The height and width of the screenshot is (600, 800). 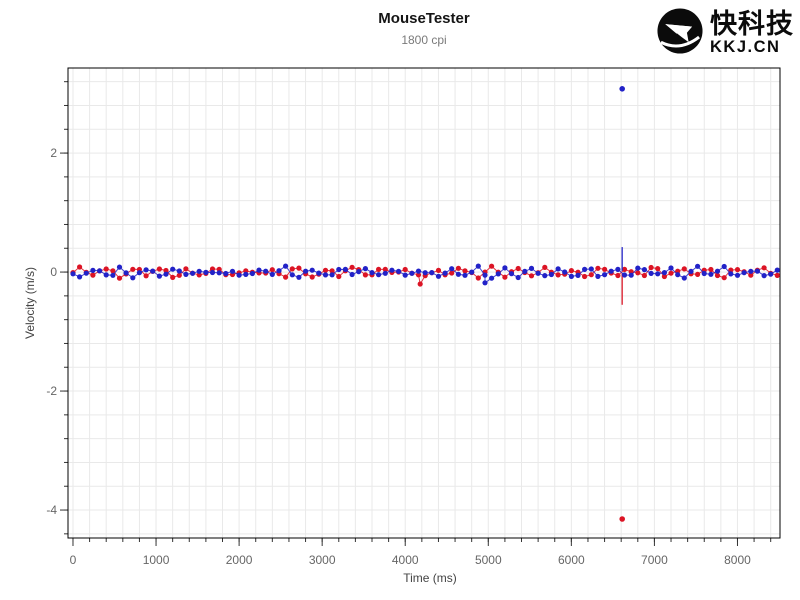 What do you see at coordinates (724, 33) in the screenshot?
I see `kkj-logo: 快科技 KKJ.CN` at bounding box center [724, 33].